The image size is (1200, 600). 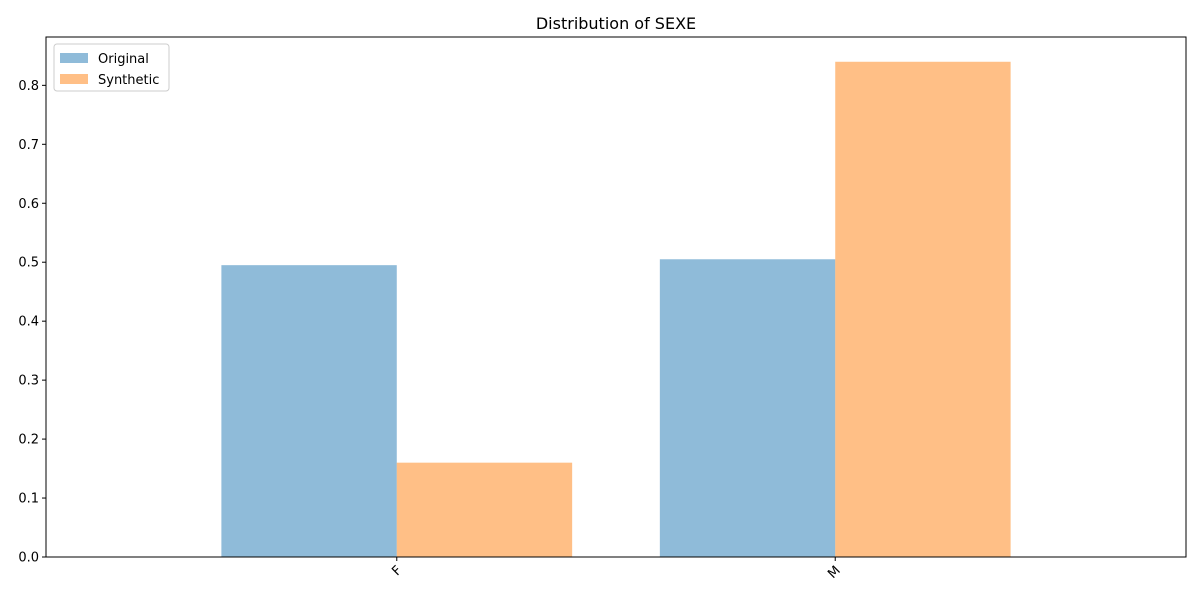 What do you see at coordinates (28, 145) in the screenshot?
I see `y-tick-label: 0.7` at bounding box center [28, 145].